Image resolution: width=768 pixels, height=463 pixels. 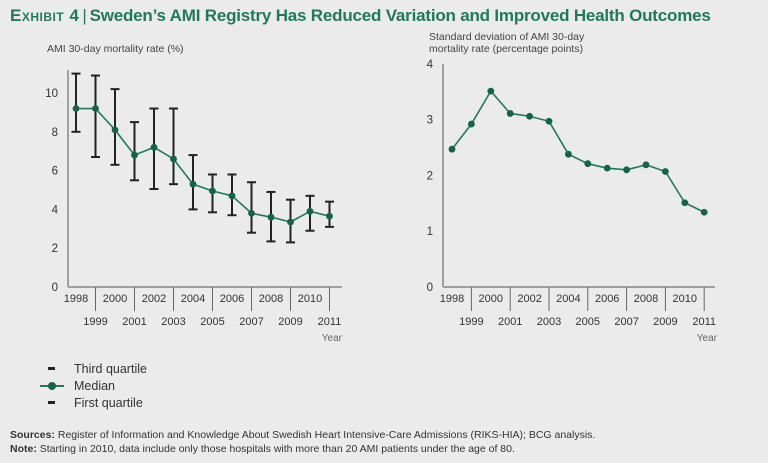 I want to click on left-x-axis-label: Year, so click(x=332, y=338).